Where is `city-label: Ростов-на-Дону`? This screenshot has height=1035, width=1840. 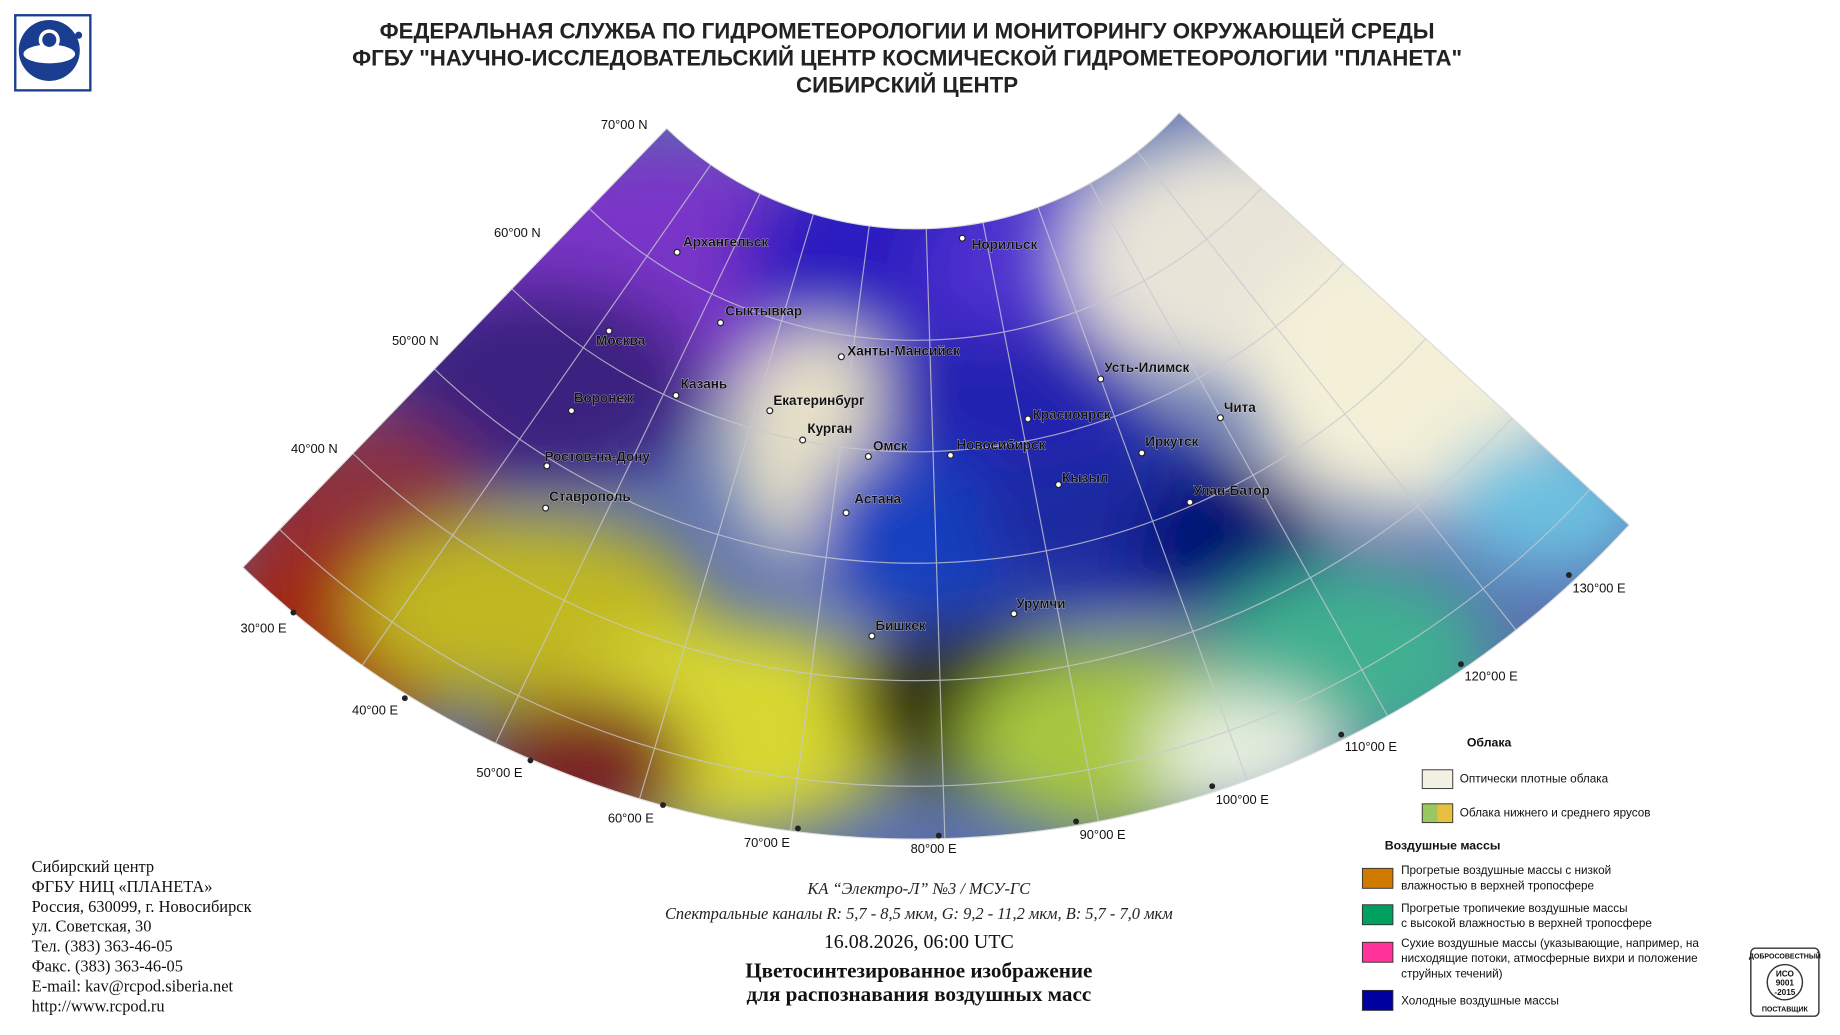
city-label: Ростов-на-Дону is located at coordinates (597, 456).